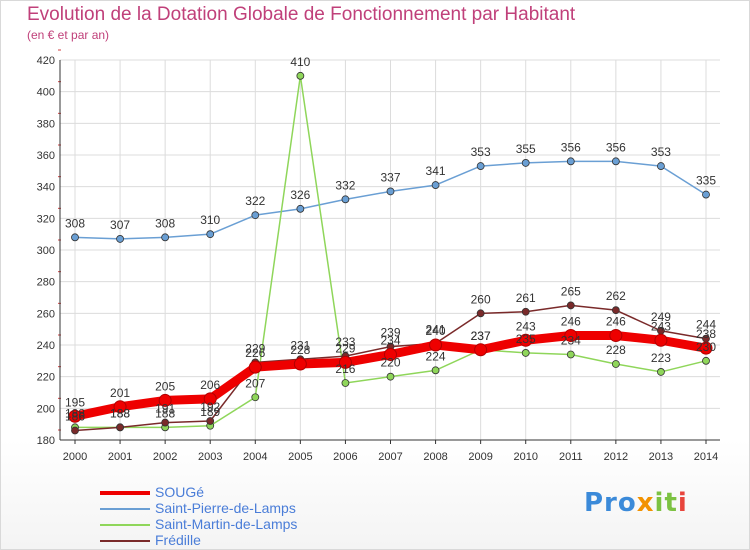 Image resolution: width=750 pixels, height=550 pixels. I want to click on data-label: 235, so click(526, 339).